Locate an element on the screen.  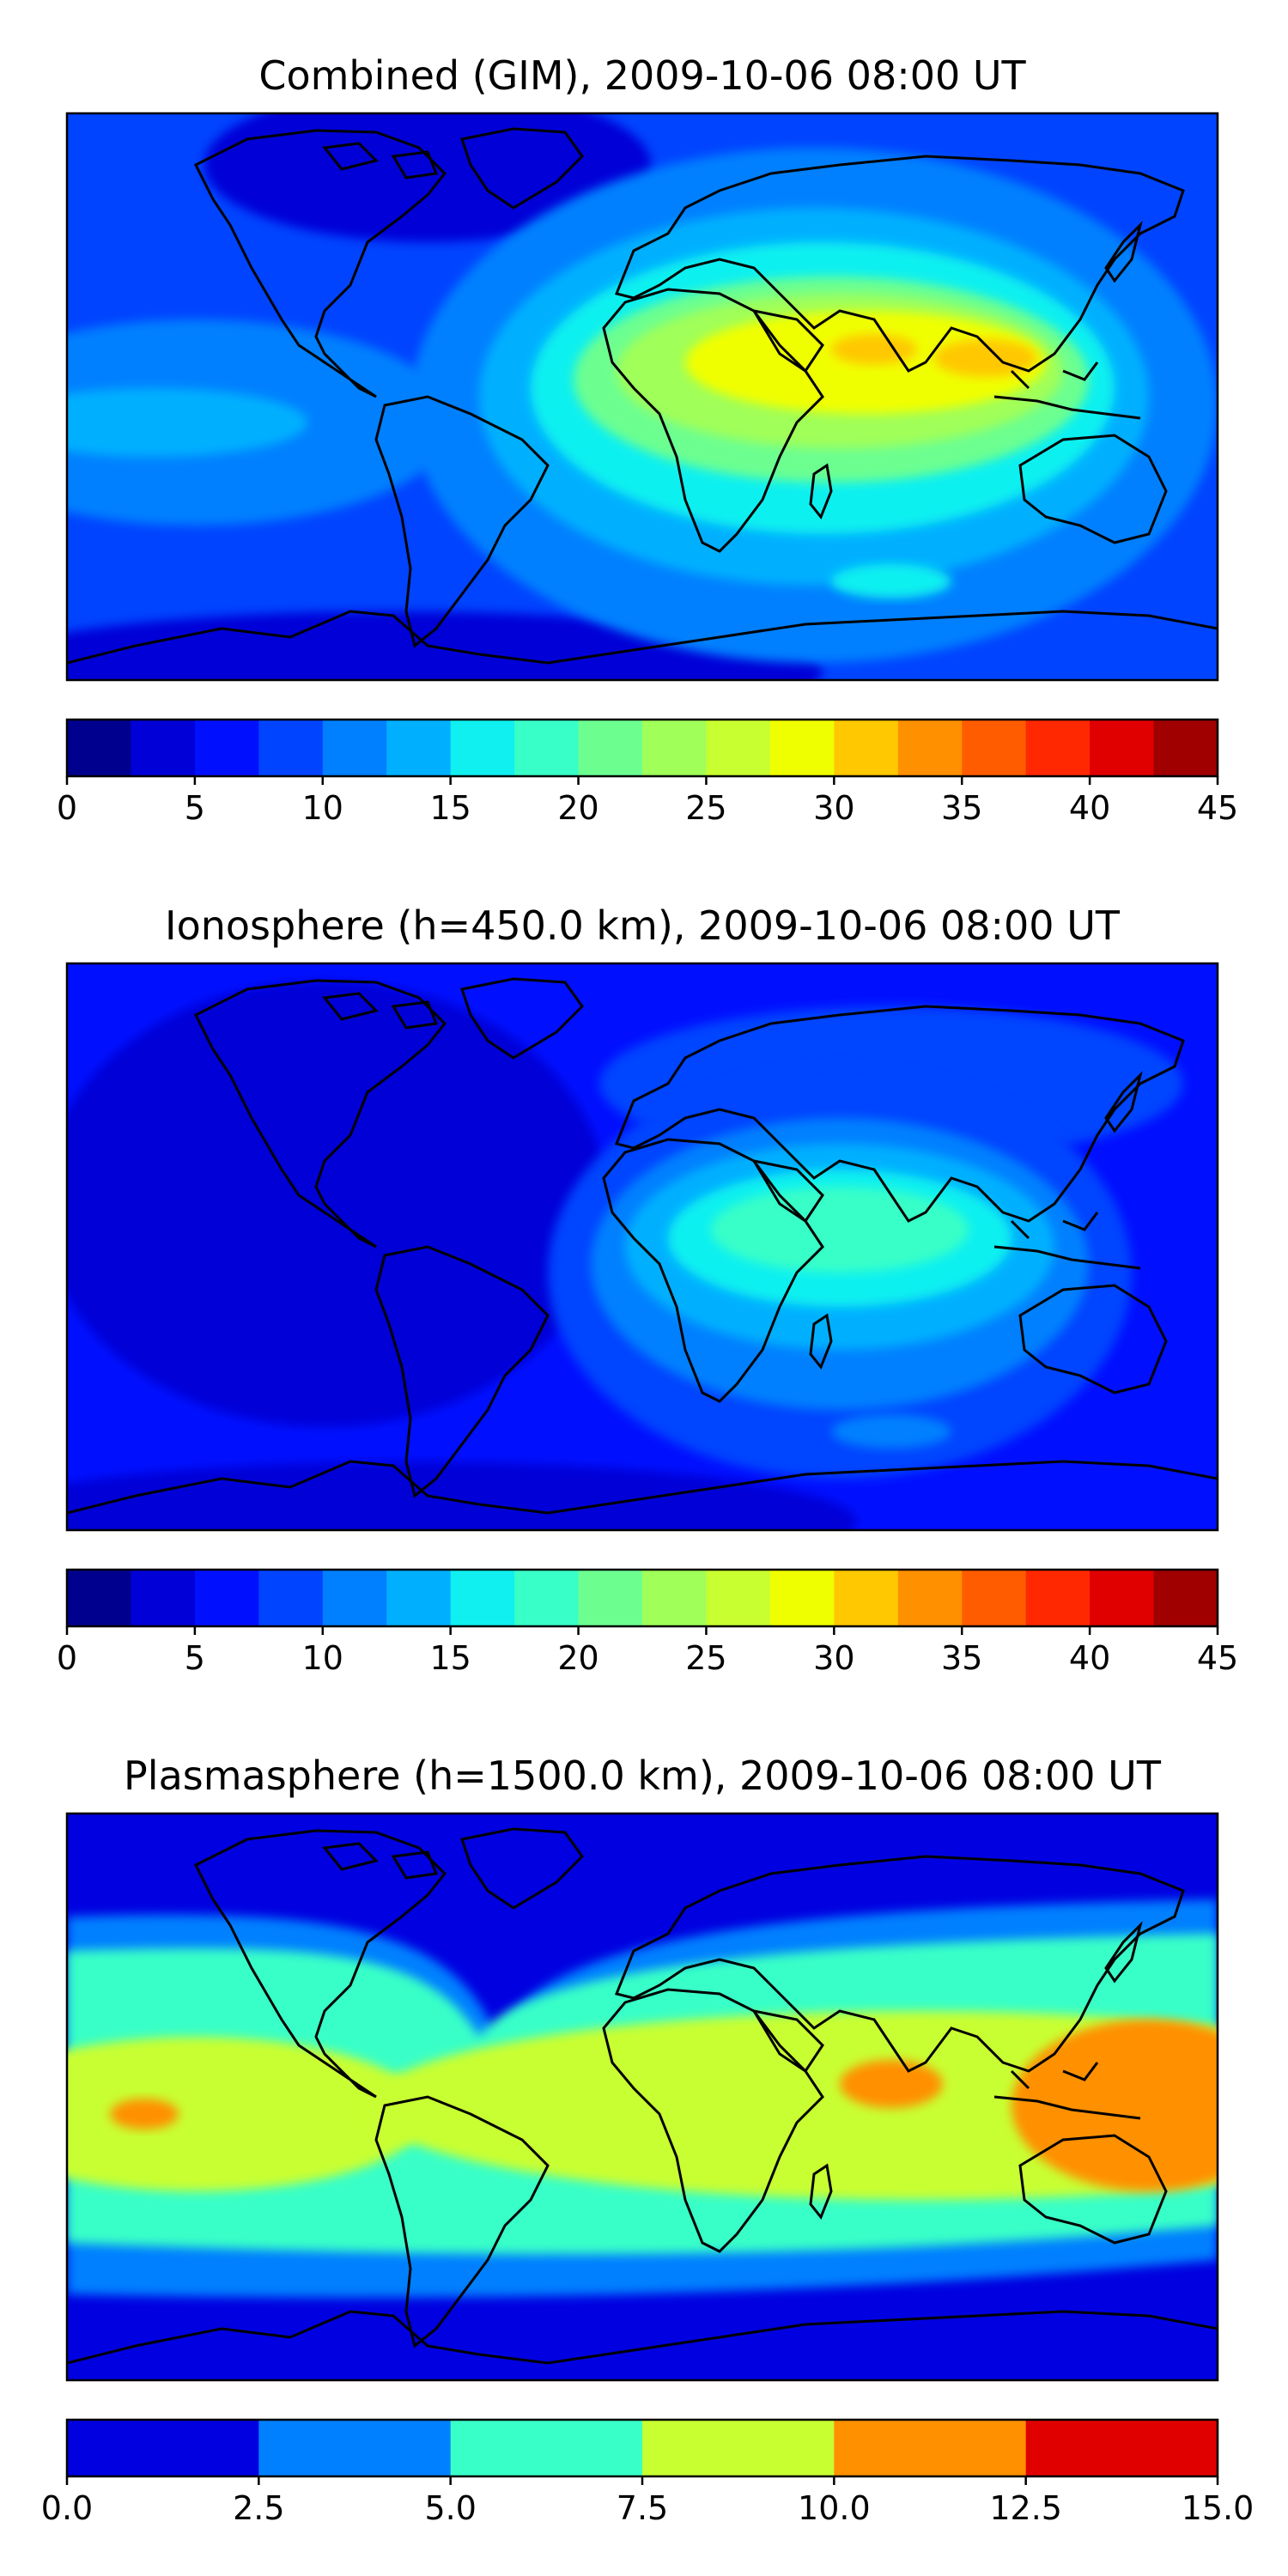
panel-3-colorbar-tick-label: 5.0 is located at coordinates (450, 2508).